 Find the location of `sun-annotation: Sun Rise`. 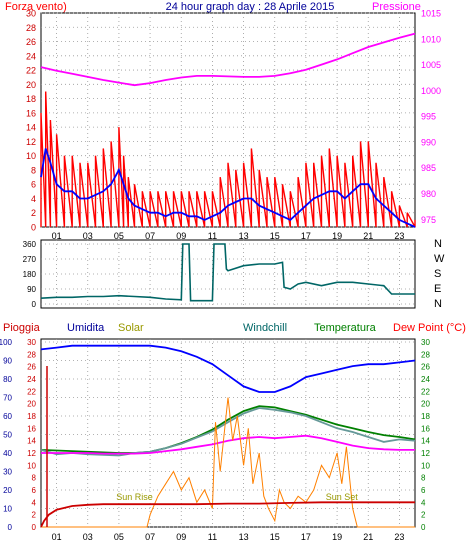

sun-annotation: Sun Rise is located at coordinates (134, 497).